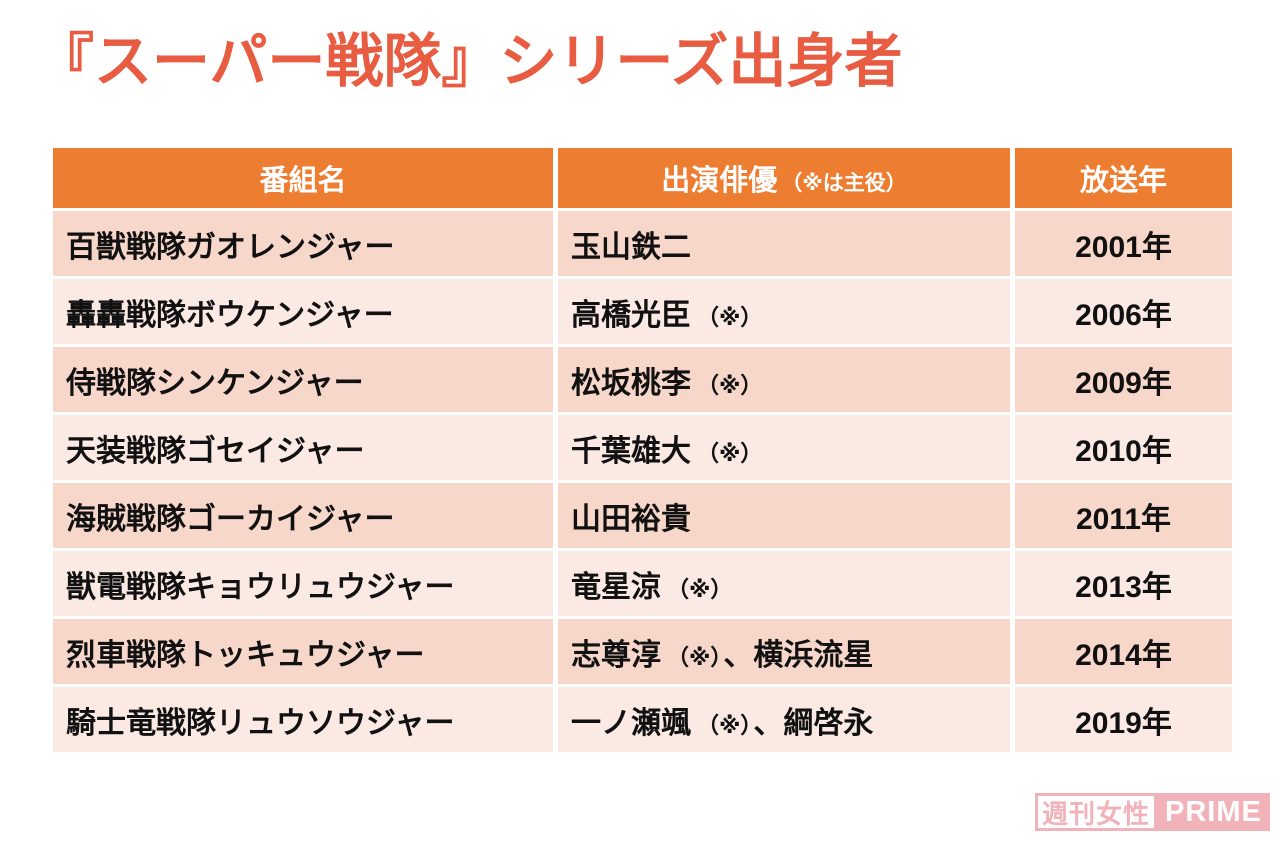  I want to click on actor-name: 一ノ瀬颯, so click(631, 723).